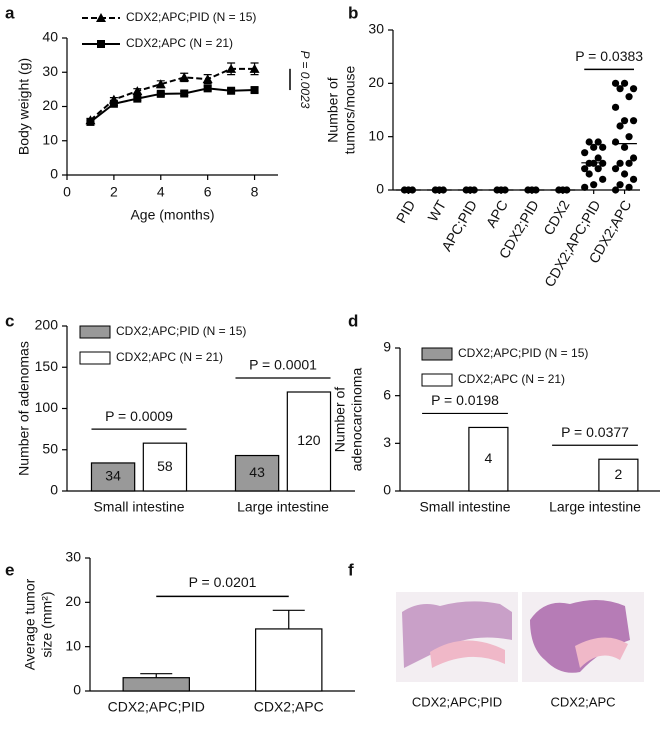 The image size is (669, 746). I want to click on x-axis-label: Age (months), so click(172, 215).